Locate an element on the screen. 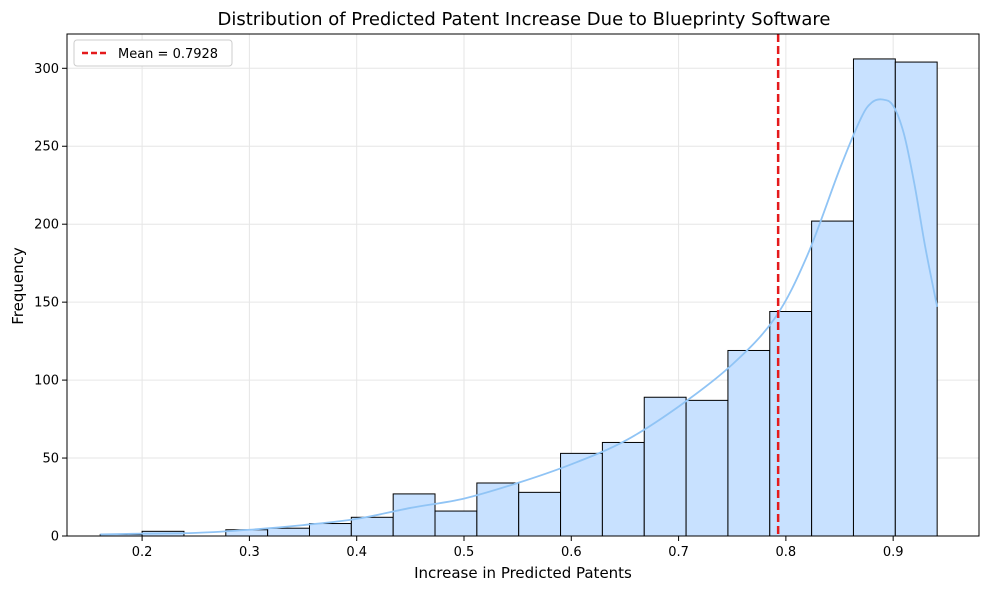  x-axis-label: Increase in Predicted Patents is located at coordinates (523, 573).